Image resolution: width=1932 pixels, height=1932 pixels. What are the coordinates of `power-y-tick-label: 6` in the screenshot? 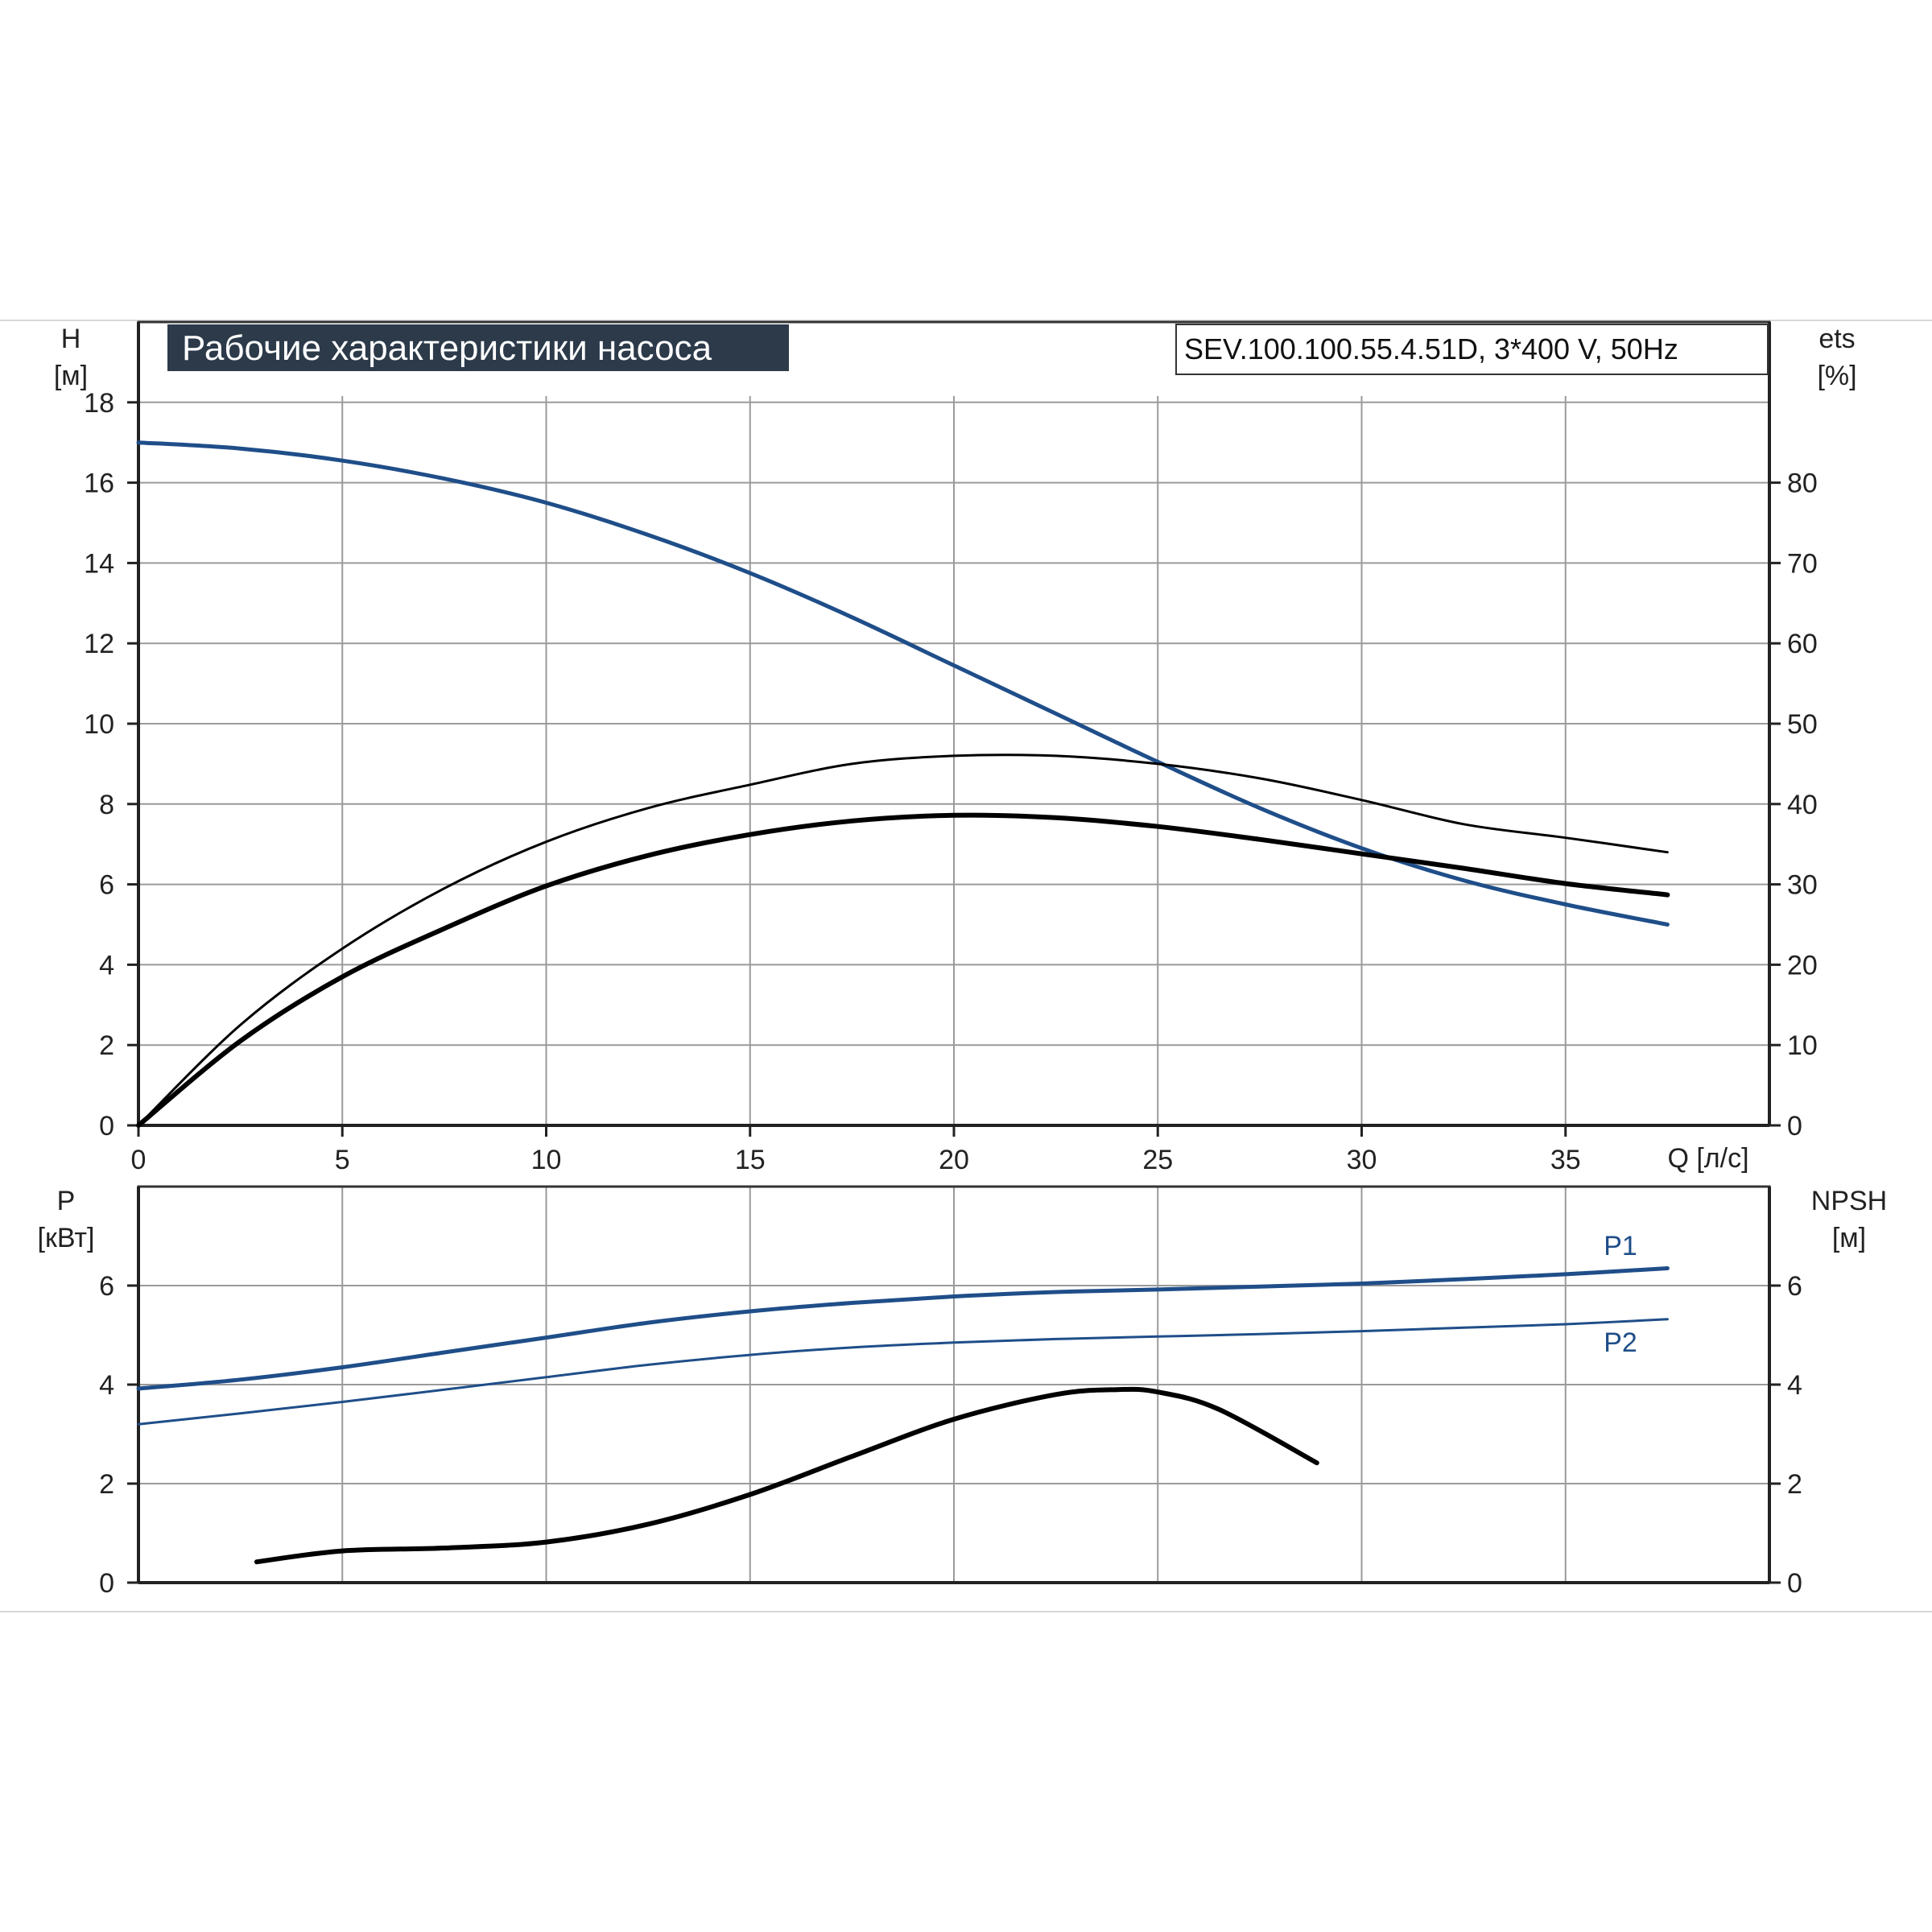 It's located at (106, 1286).